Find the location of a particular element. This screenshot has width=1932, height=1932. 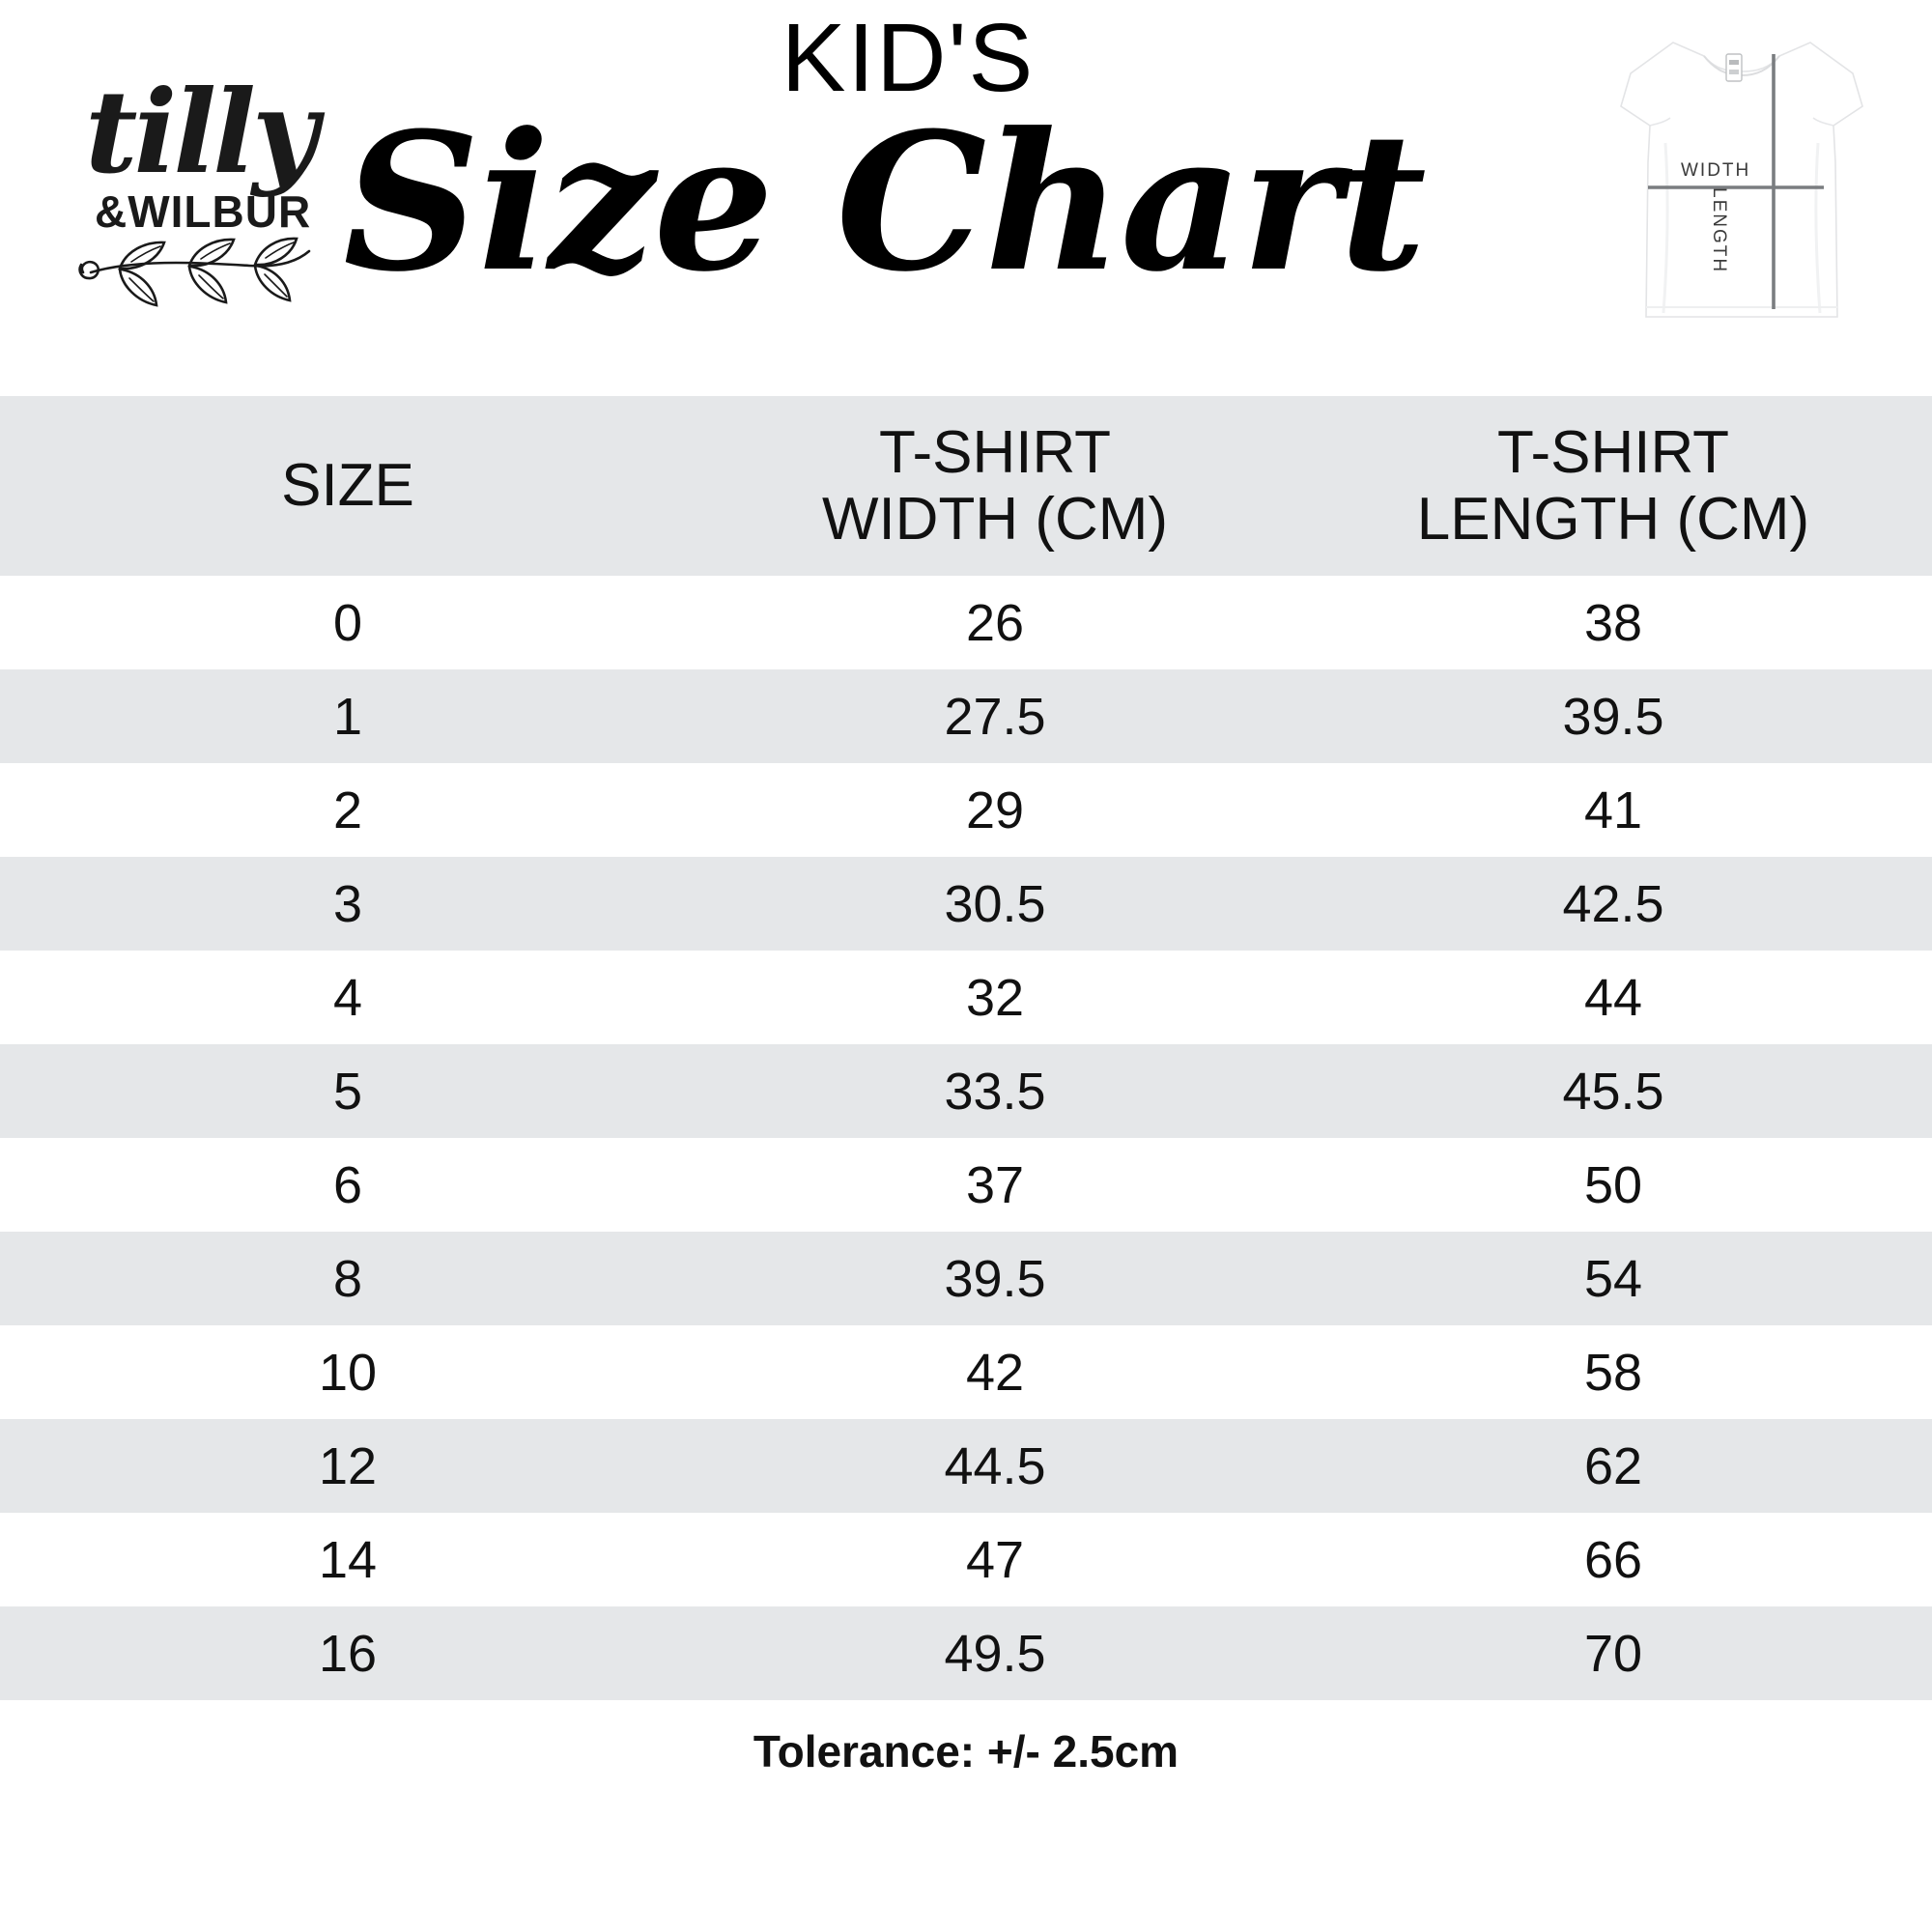

tolerance-note: Tolerance: +/- 2.5cm is located at coordinates (966, 1751).